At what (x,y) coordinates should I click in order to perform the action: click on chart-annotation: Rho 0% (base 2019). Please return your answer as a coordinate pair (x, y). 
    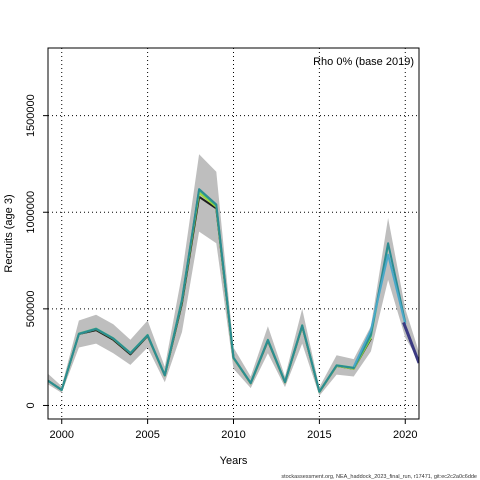
    Looking at the image, I should click on (363, 62).